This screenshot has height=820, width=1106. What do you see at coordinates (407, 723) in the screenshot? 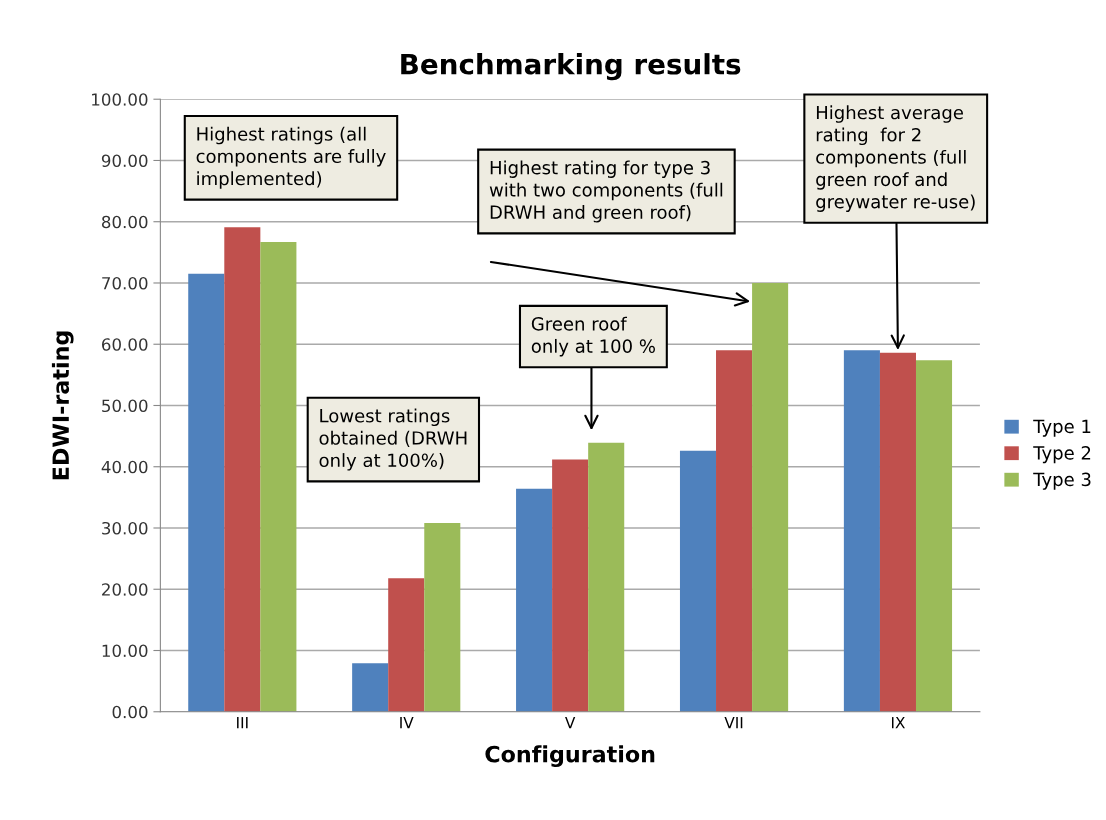
I see `x-tick-label: IV` at bounding box center [407, 723].